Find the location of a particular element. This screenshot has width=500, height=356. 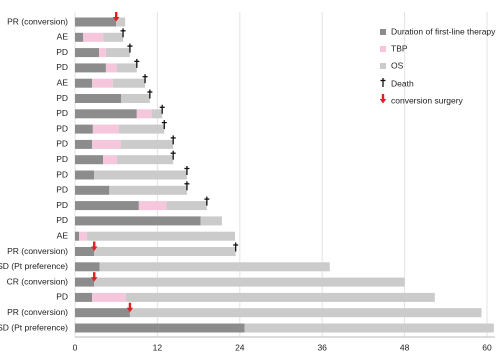

y-tick-label: CR (conversion) is located at coordinates (38, 281).